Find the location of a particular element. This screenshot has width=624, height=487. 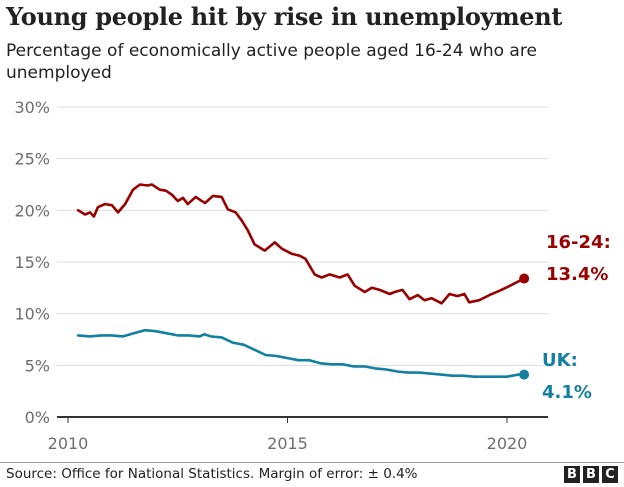

end-labels: 16-24: 13.4% UK: 4.1% is located at coordinates (576, 317).